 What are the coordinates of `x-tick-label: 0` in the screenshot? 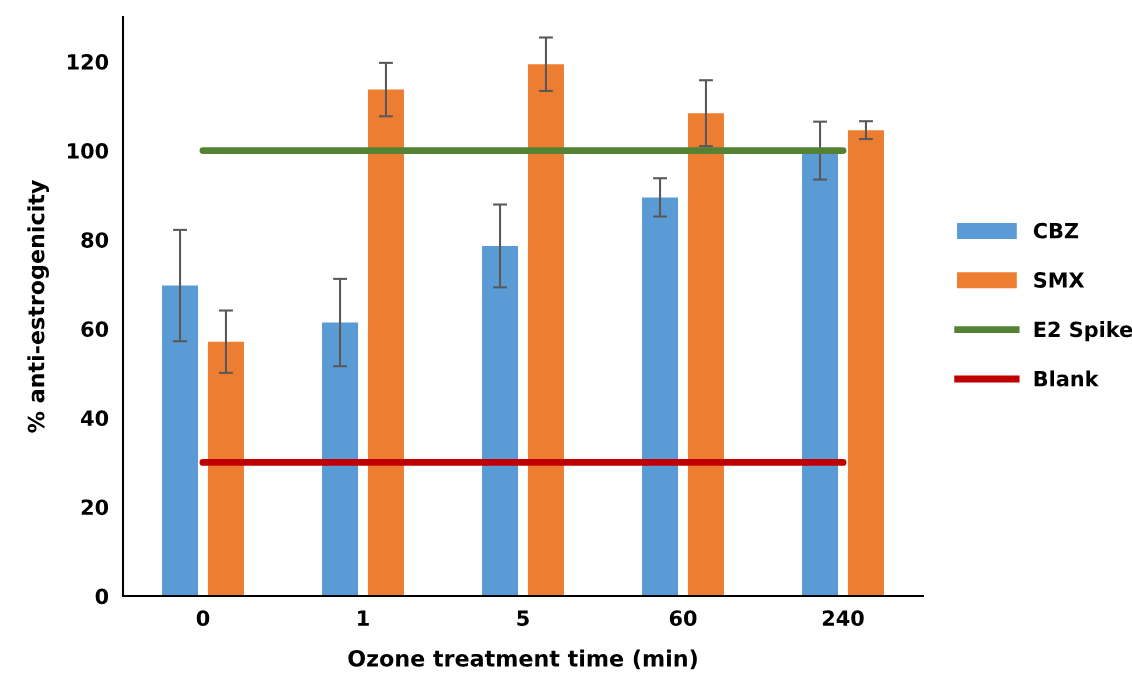 It's located at (203, 618).